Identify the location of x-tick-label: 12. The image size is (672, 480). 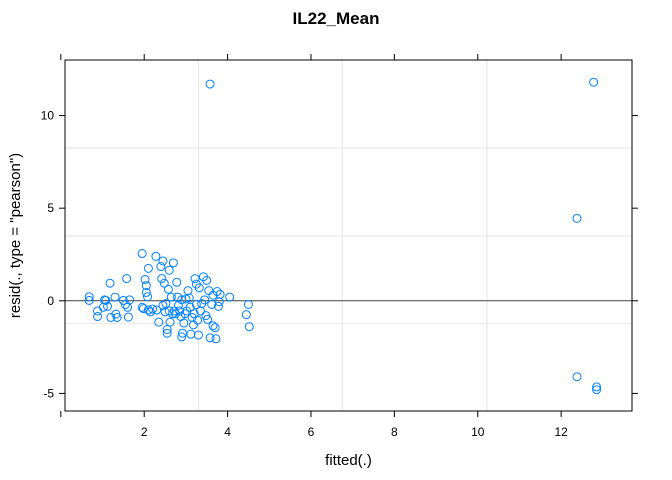
(561, 432).